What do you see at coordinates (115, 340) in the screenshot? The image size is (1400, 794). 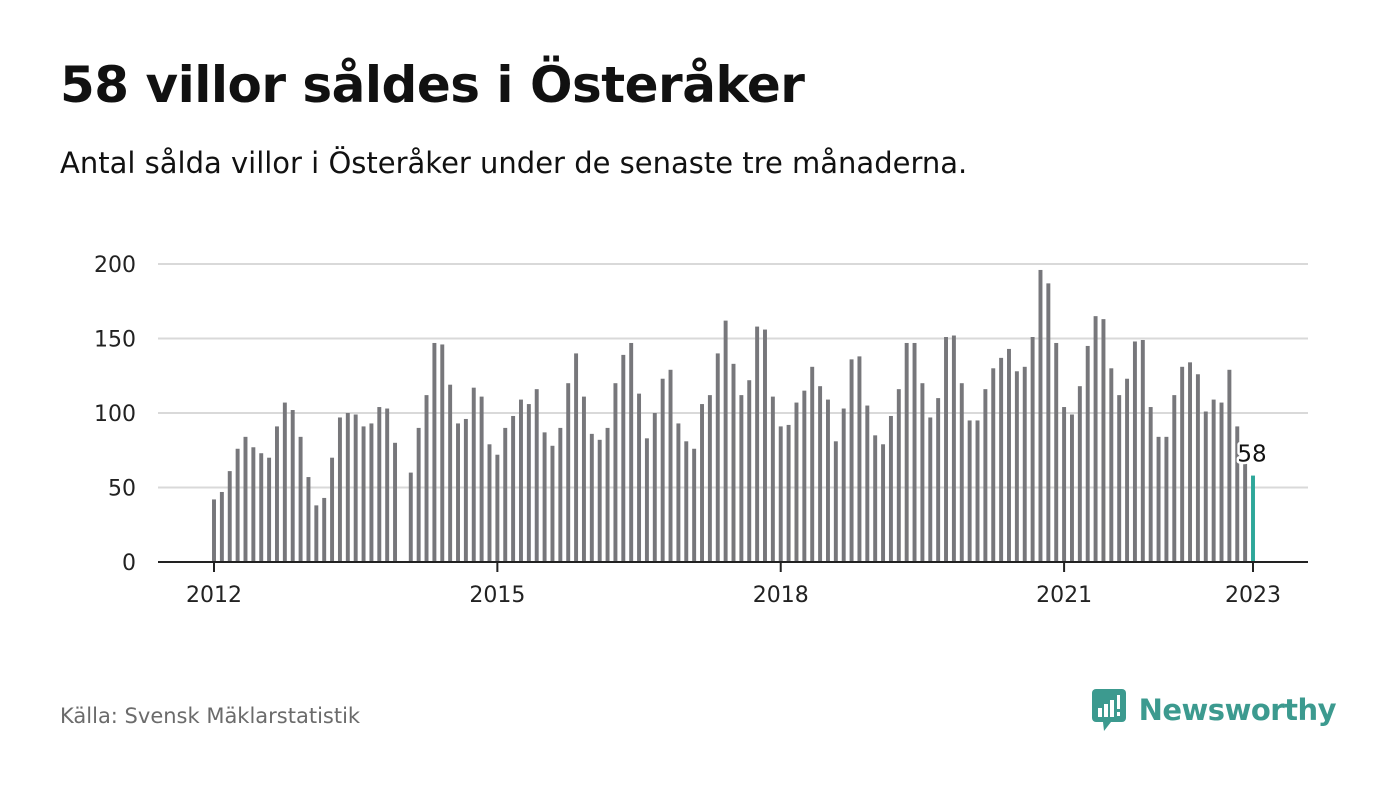 I see `y-tick-label: 150` at bounding box center [115, 340].